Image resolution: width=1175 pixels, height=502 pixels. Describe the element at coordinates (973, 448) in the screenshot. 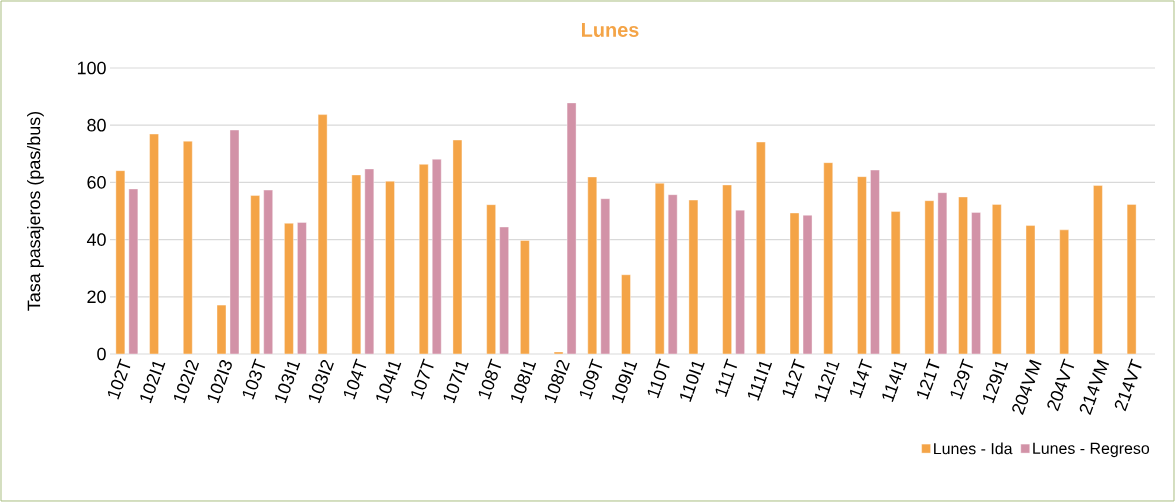

I see `legend-label: Lunes - Ida` at that location.